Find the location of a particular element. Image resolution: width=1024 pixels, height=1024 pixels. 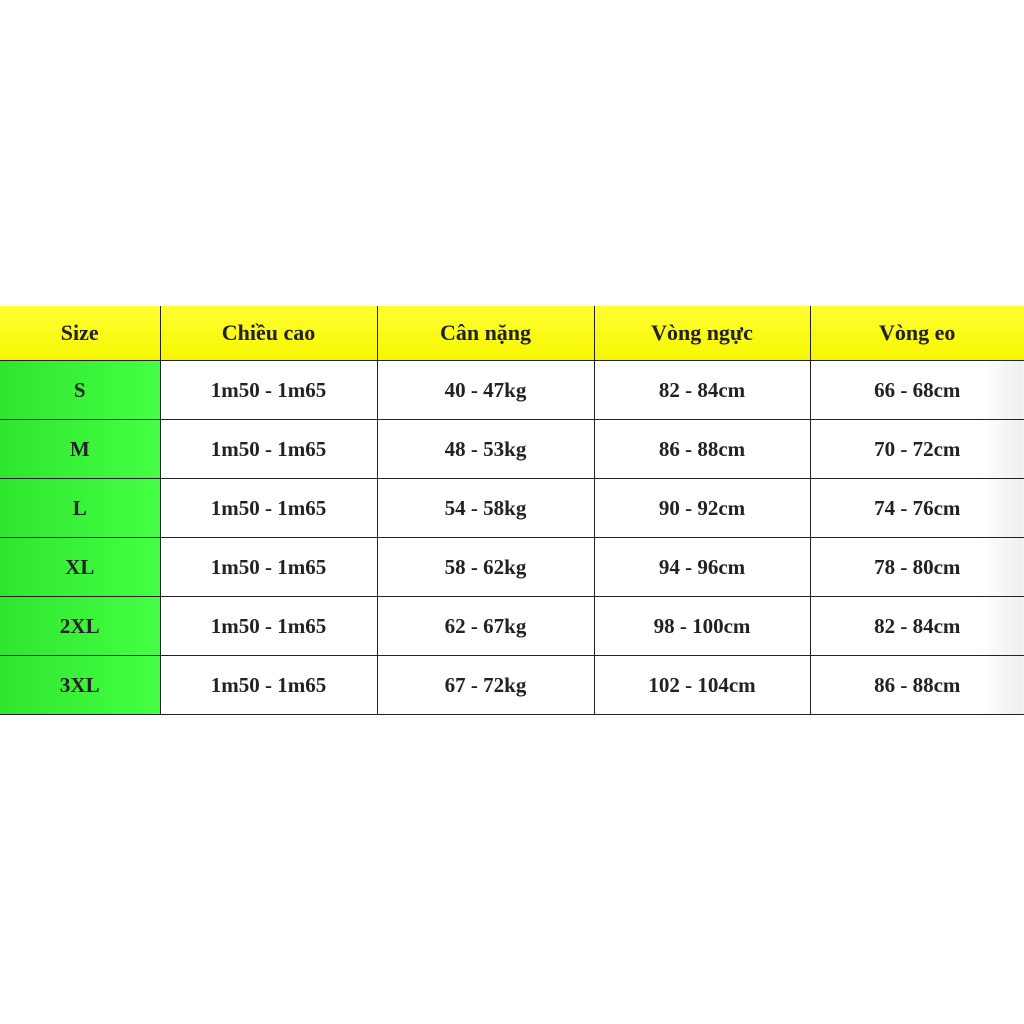

cell-size: L is located at coordinates (80, 508).